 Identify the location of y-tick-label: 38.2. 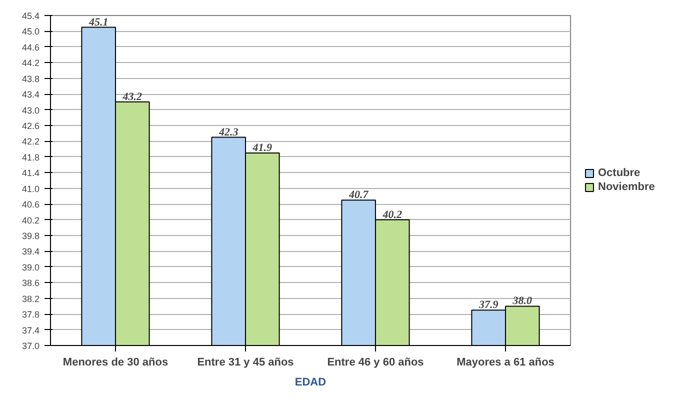
(31, 299).